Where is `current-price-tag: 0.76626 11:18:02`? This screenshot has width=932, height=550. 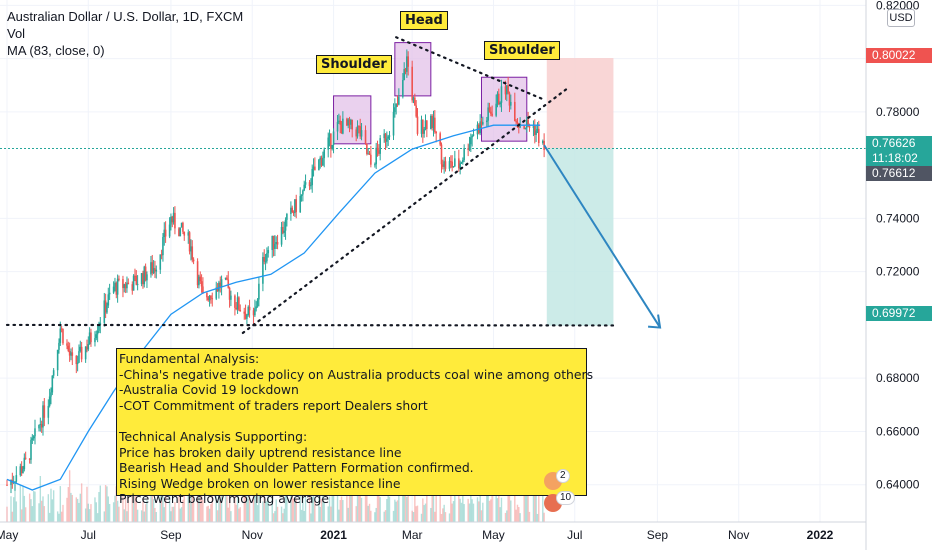
current-price-tag: 0.76626 11:18:02 is located at coordinates (899, 151).